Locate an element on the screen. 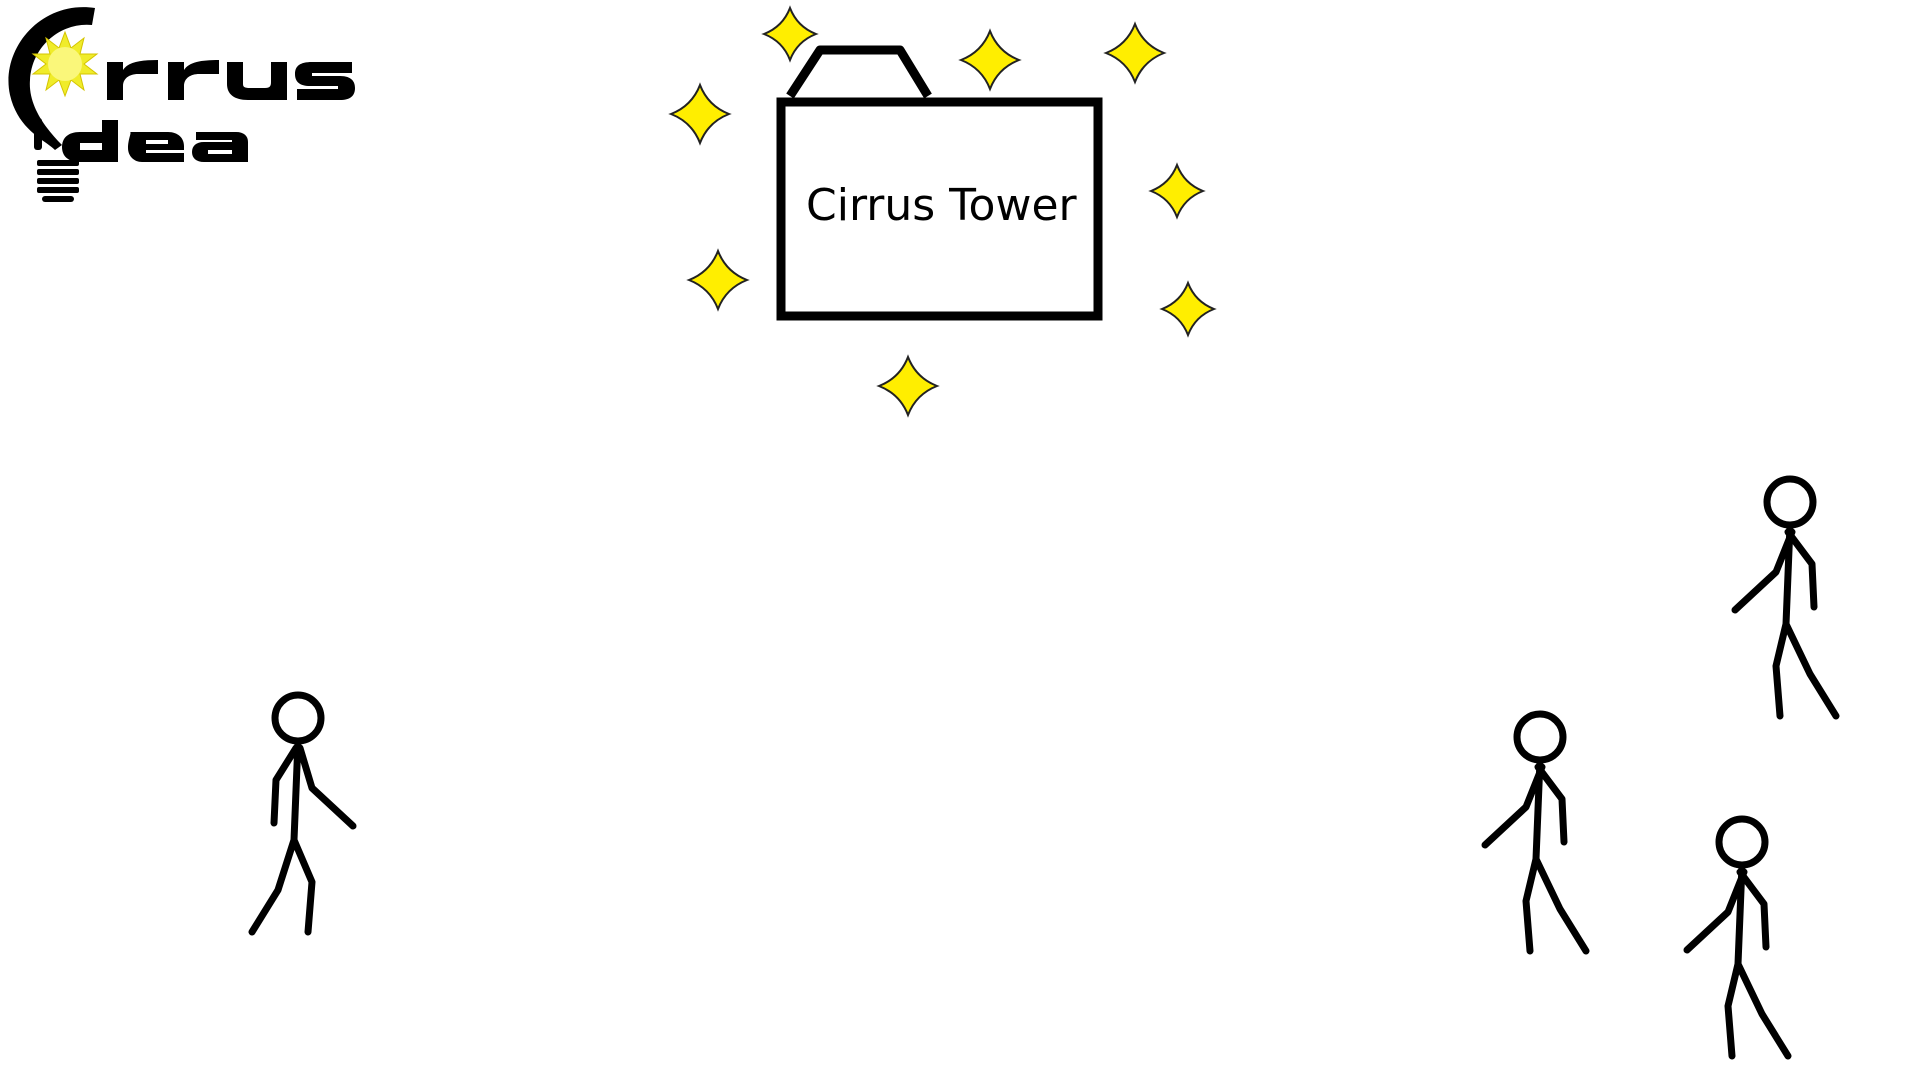 The width and height of the screenshot is (1920, 1080). folder-icon is located at coordinates (939, 183).